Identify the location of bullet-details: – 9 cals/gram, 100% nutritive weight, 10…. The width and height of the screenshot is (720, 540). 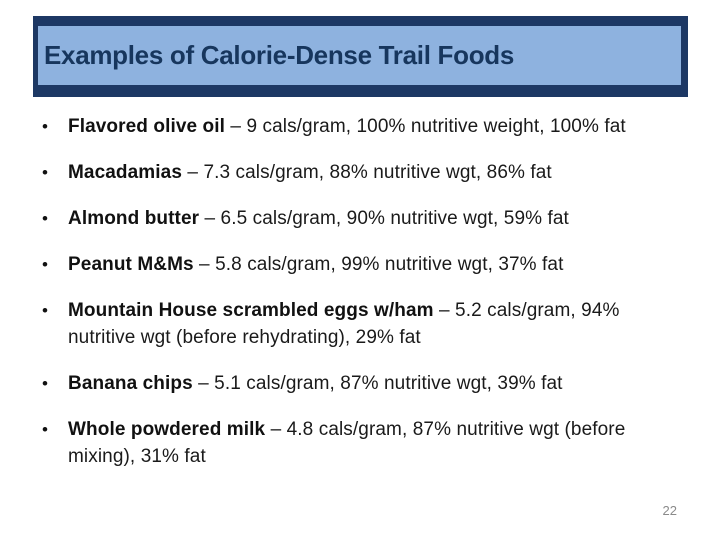
(425, 126).